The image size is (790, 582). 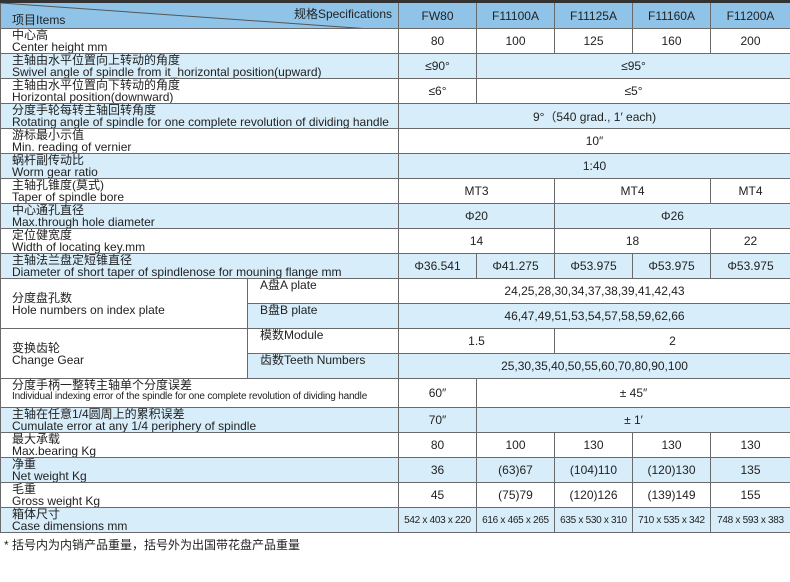 I want to click on value-cell: ≤95°, so click(x=633, y=66).